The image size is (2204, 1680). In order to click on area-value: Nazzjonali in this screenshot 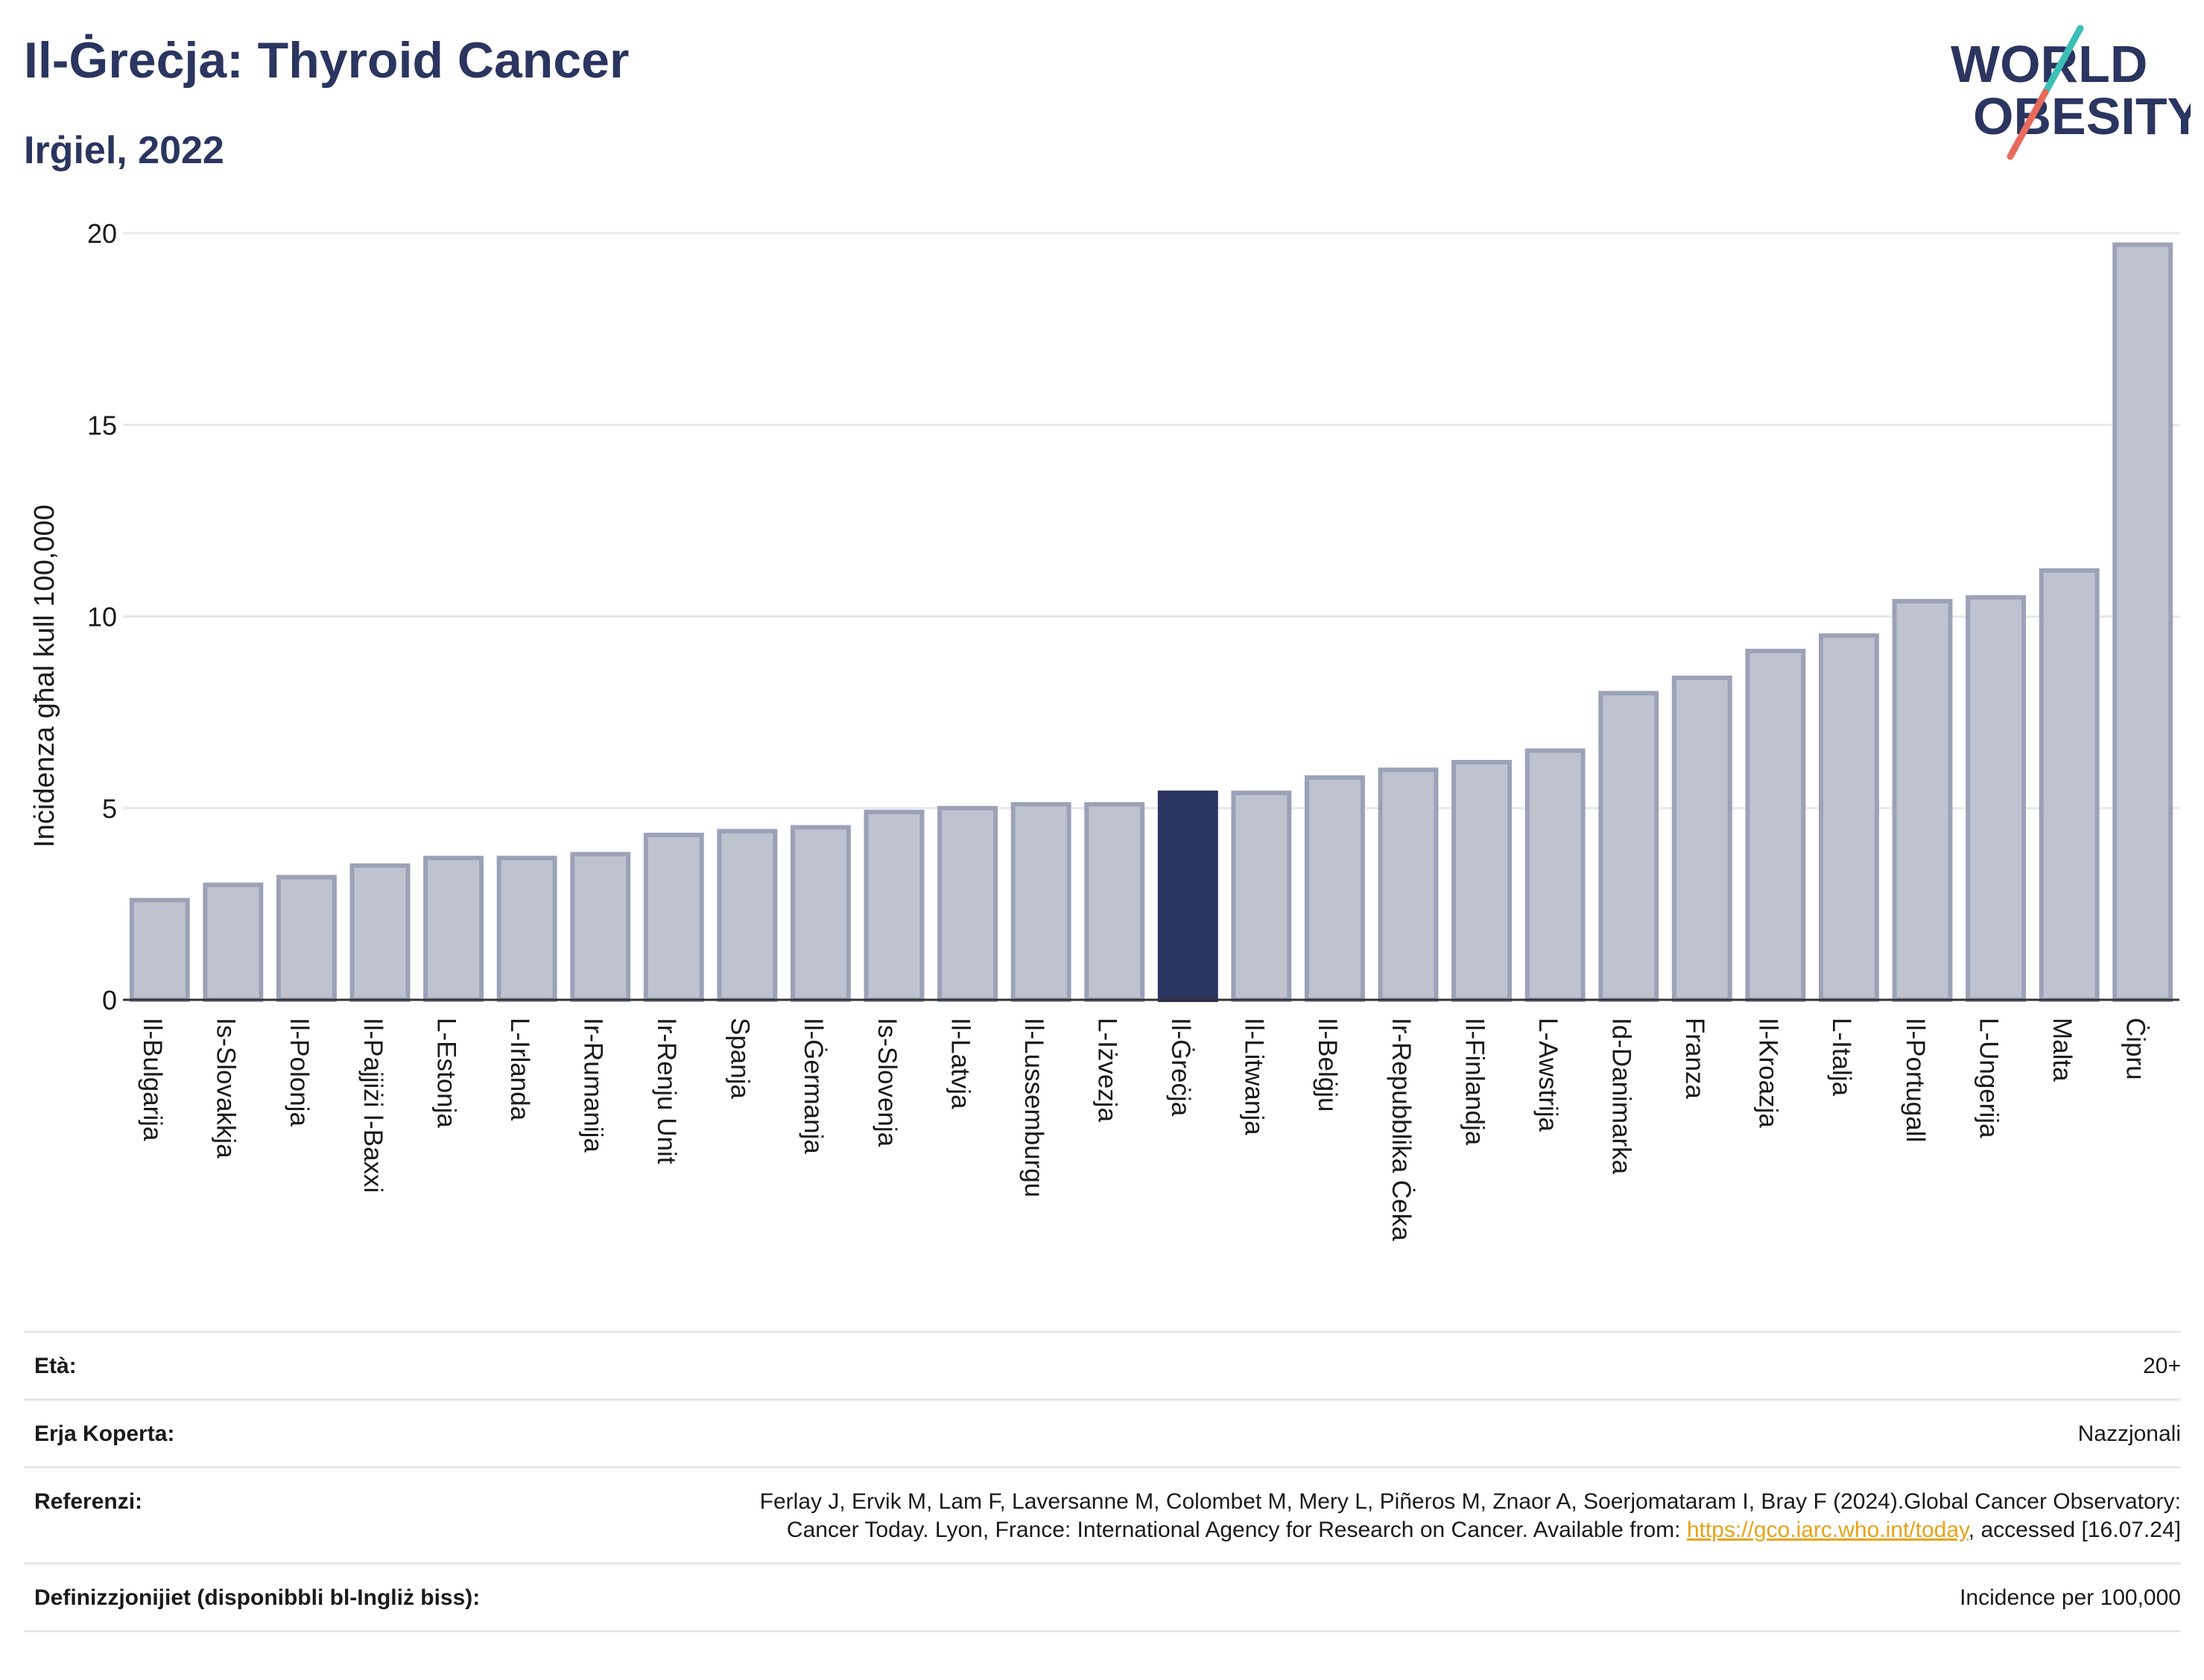, I will do `click(2129, 1433)`.